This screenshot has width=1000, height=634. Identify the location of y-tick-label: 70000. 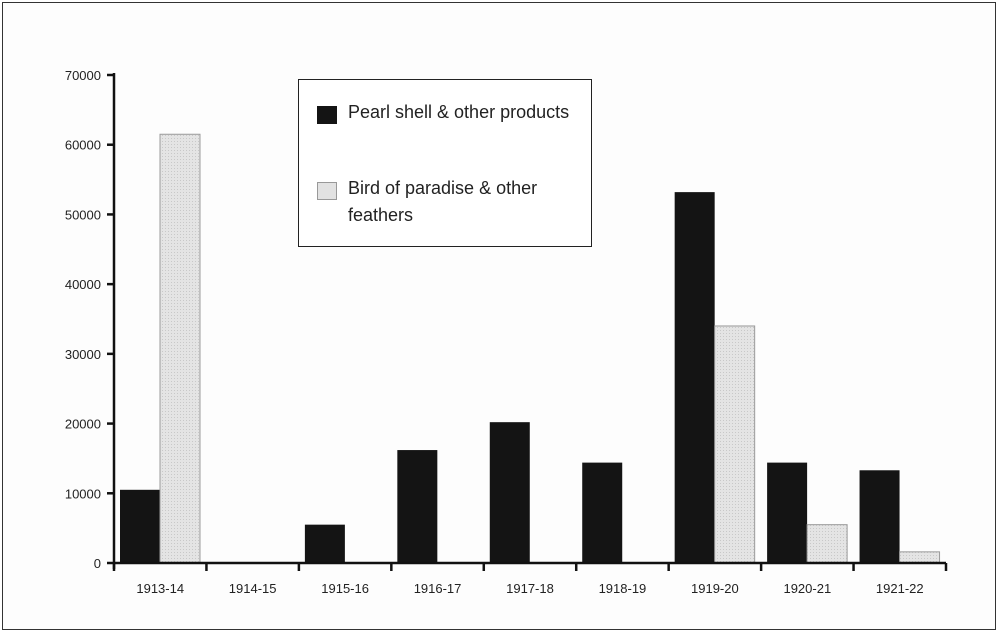
(83, 75).